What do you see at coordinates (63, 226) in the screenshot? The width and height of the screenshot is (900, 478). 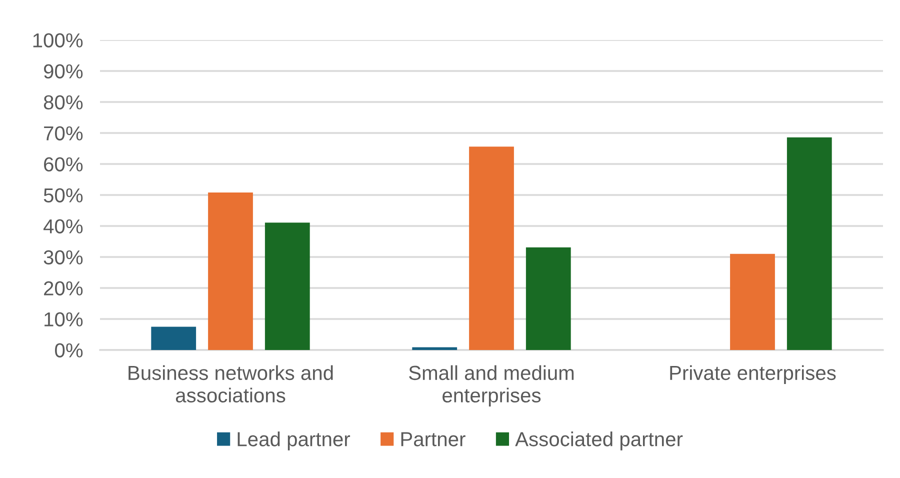 I see `y-tick-label: 40%` at bounding box center [63, 226].